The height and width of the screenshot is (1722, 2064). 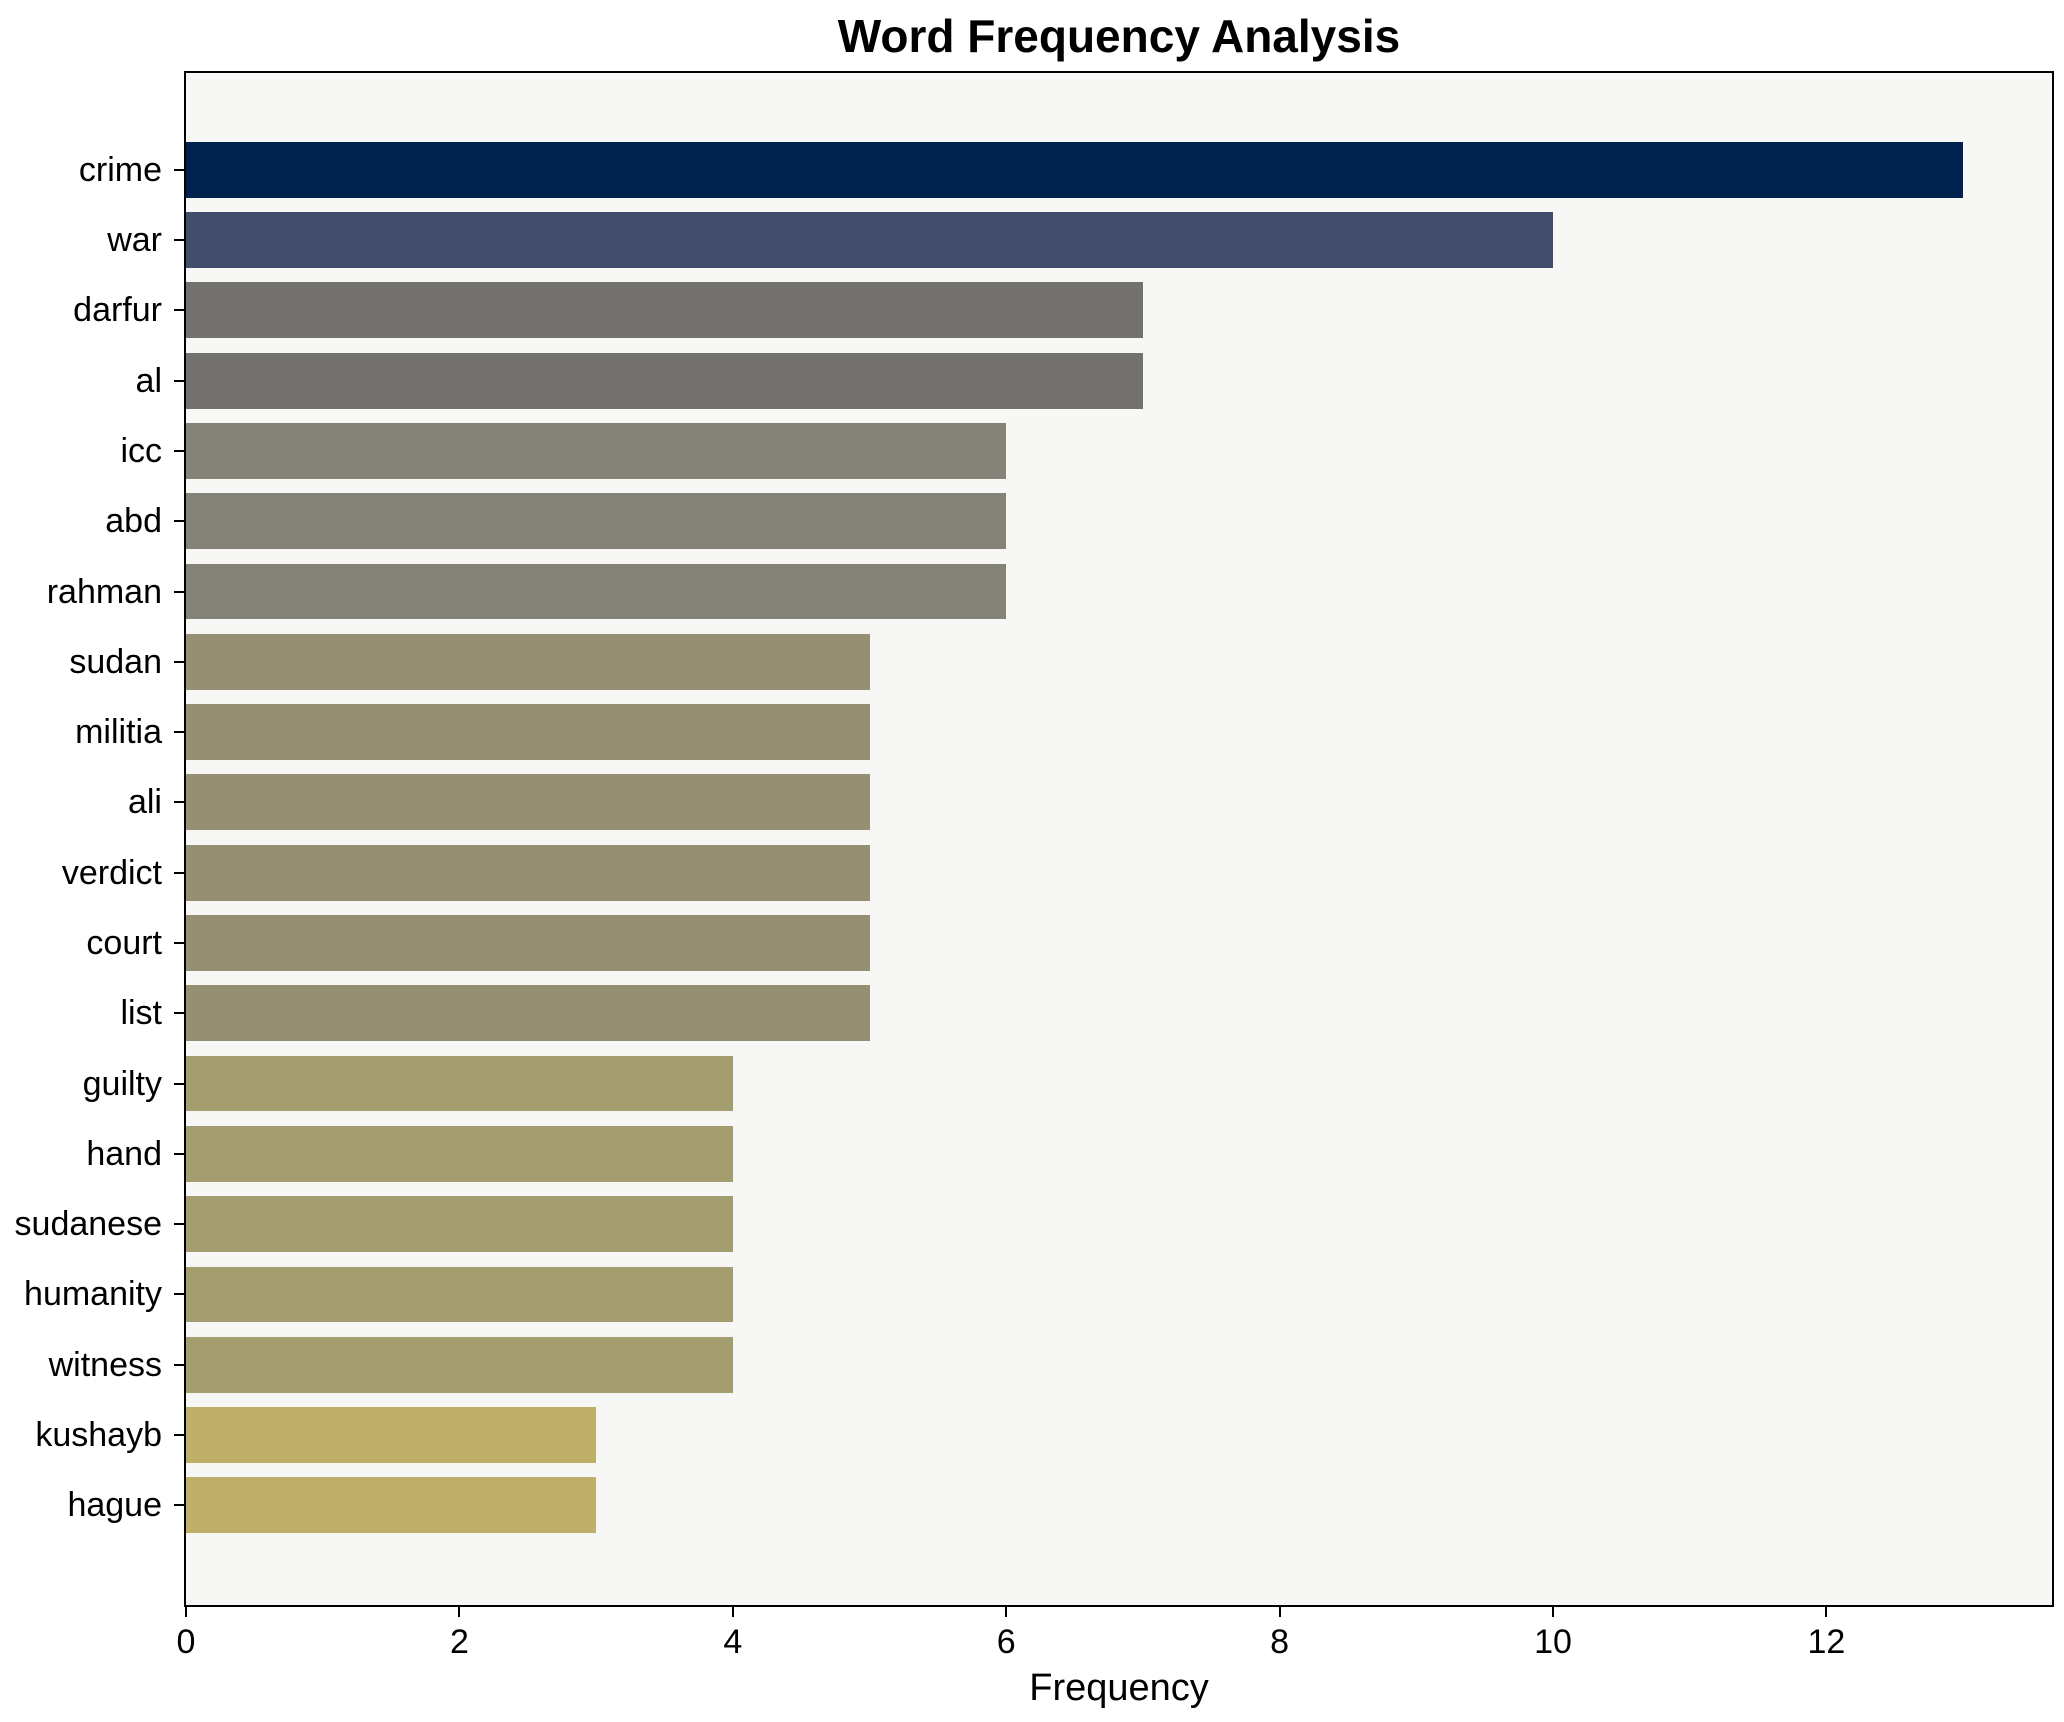 I want to click on bar-kushayb, so click(x=391, y=1435).